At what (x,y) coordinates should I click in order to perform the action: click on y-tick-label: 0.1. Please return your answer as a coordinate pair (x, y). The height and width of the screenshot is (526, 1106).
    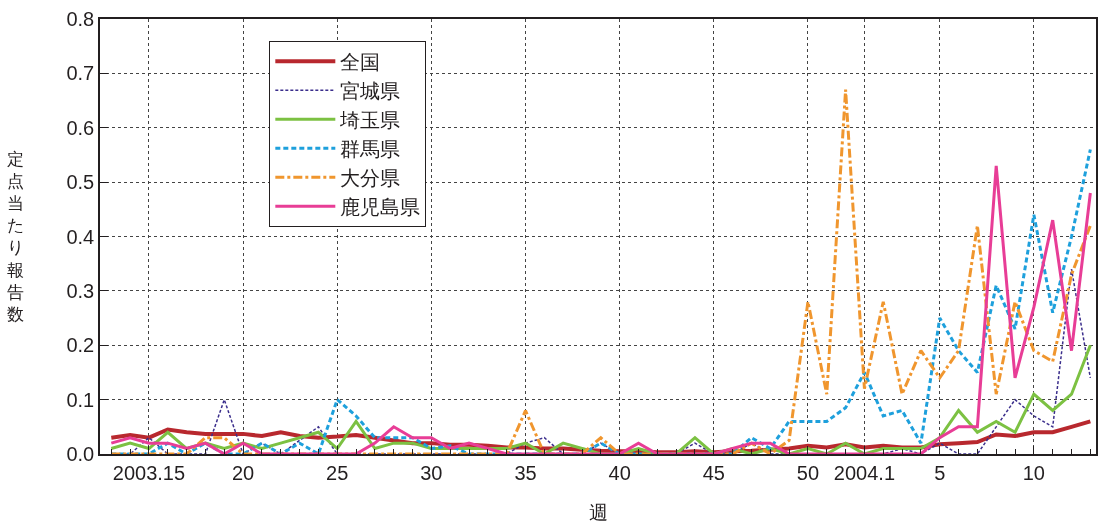
    Looking at the image, I should click on (80, 399).